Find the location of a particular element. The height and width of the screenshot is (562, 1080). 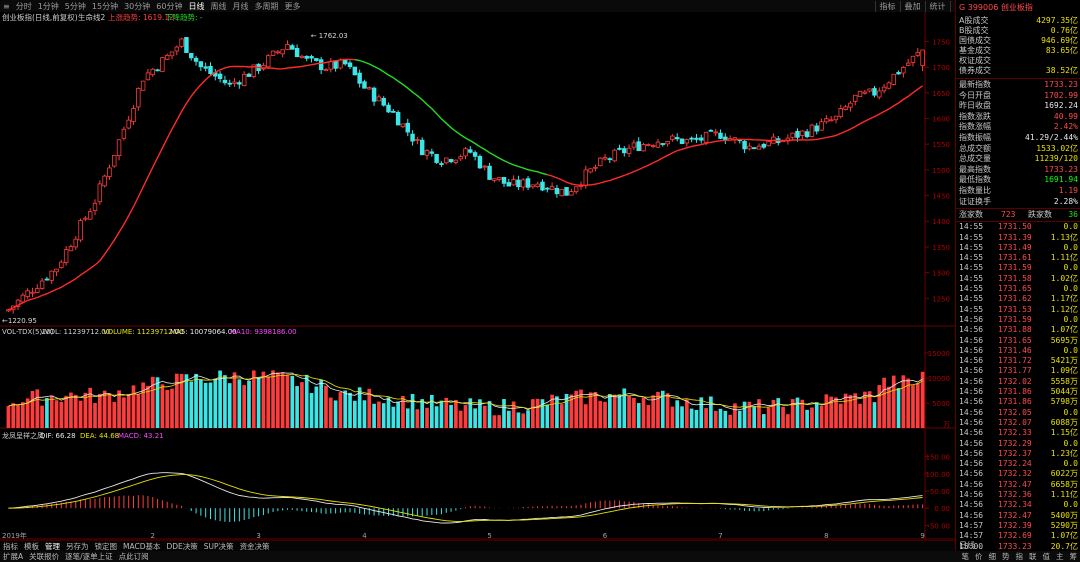

tick-row: 14:56 1732.02 5558万 is located at coordinates (1018, 382).